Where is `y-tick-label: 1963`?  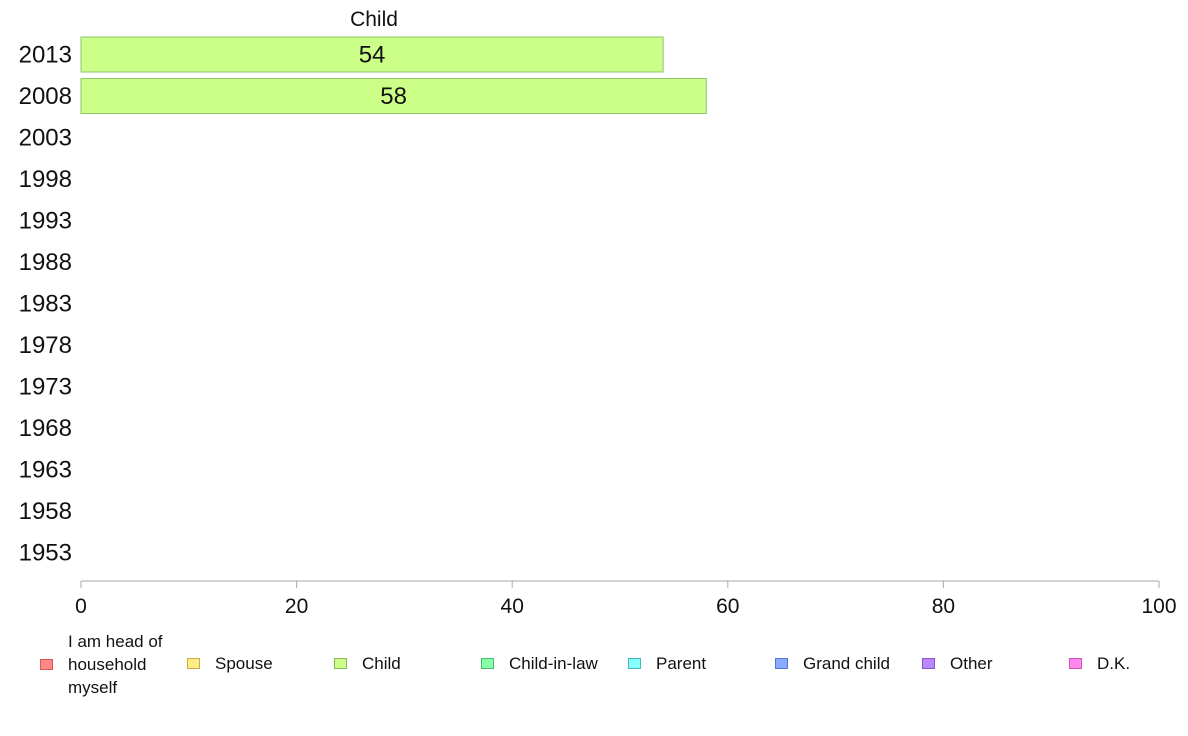
y-tick-label: 1963 is located at coordinates (45, 470).